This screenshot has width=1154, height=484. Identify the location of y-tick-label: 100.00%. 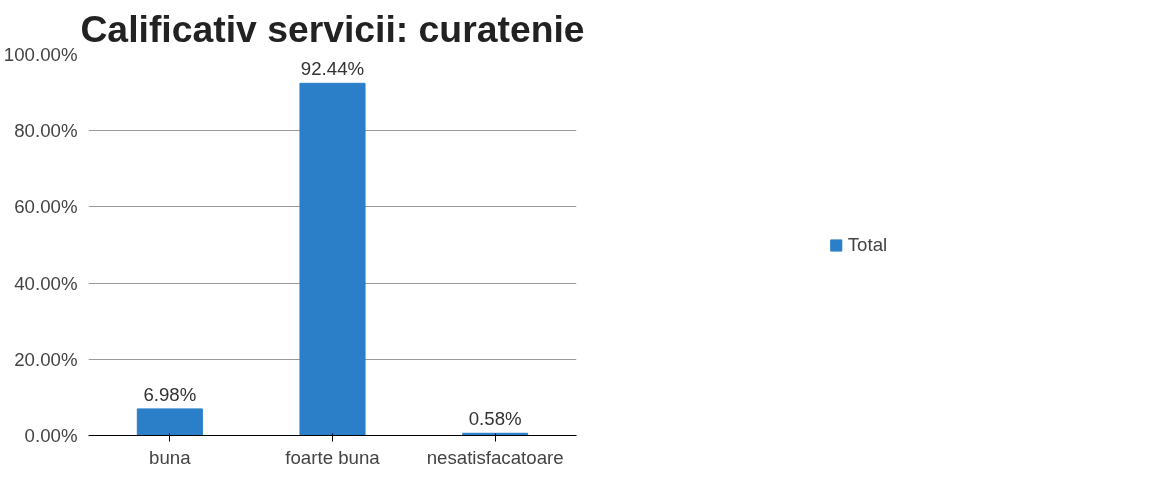
(40, 54).